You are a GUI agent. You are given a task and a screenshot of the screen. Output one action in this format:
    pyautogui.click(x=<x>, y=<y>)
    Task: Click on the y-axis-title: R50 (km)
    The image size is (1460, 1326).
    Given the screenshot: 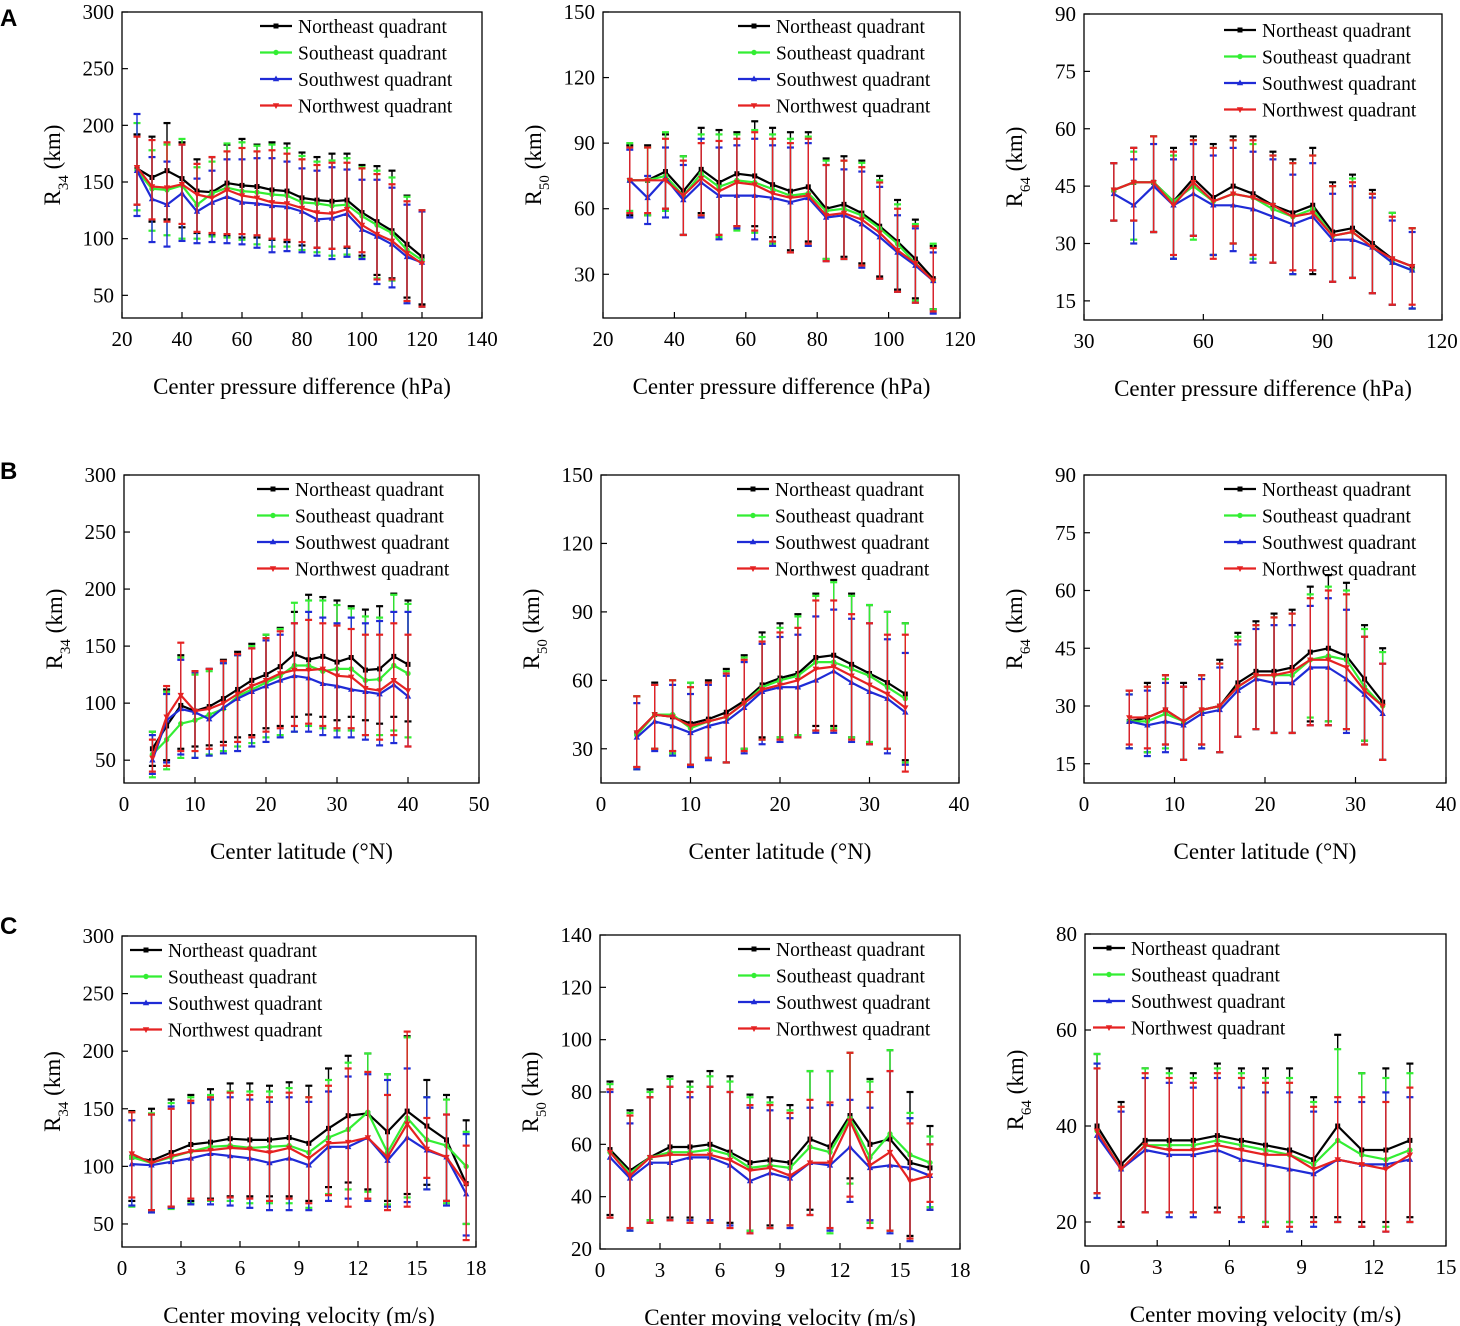 What is the action you would take?
    pyautogui.click(x=535, y=629)
    